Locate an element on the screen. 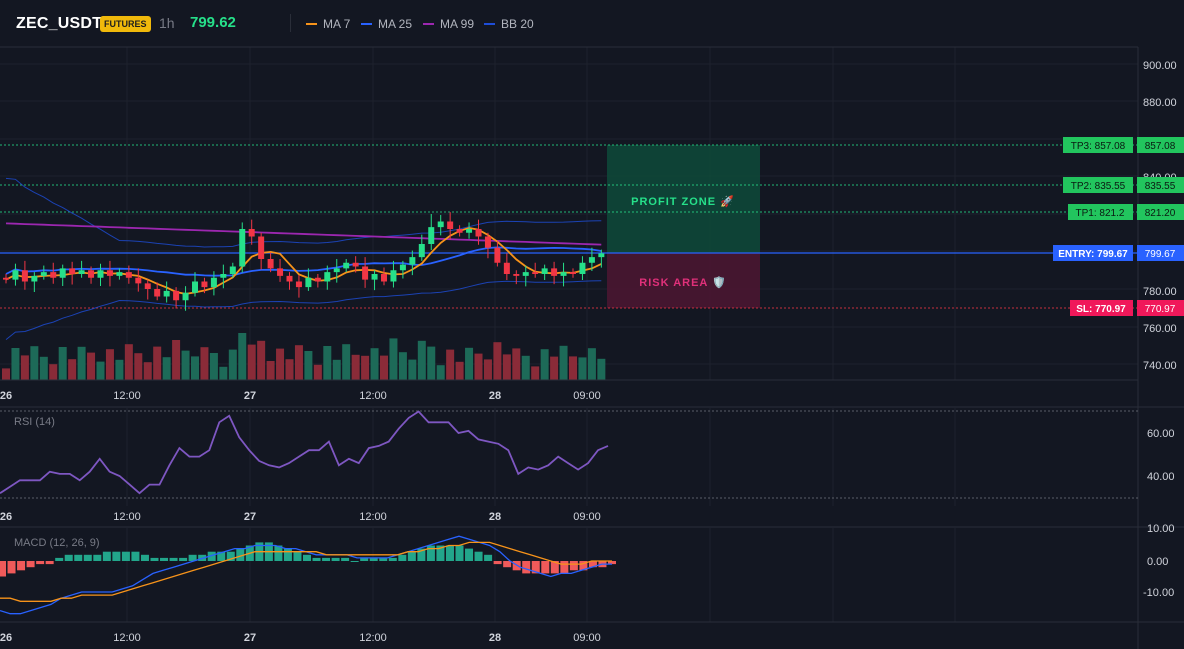 This screenshot has height=649, width=1184. moving-averages is located at coordinates (303, 258).